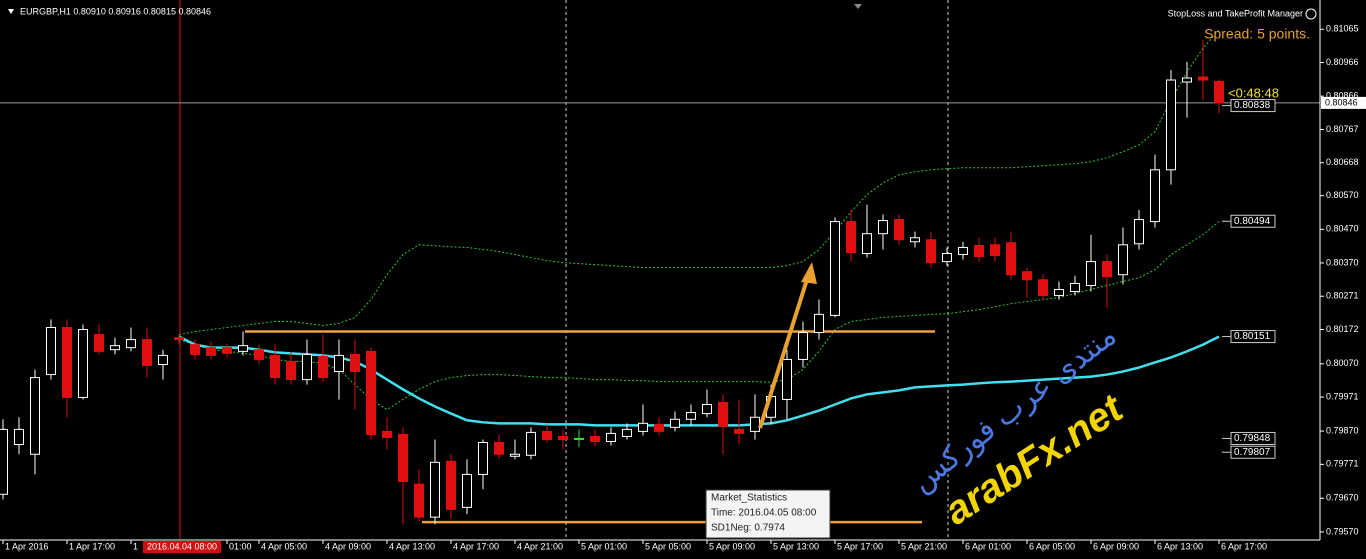 The image size is (1366, 559). Describe the element at coordinates (1257, 34) in the screenshot. I see `spread-label: Spread: 5 points.` at that location.